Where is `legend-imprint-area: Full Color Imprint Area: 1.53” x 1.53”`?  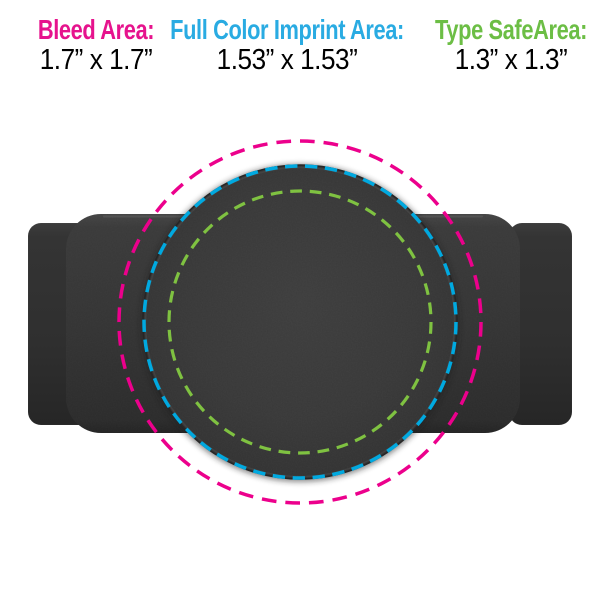 legend-imprint-area: Full Color Imprint Area: 1.53” x 1.53” is located at coordinates (287, 45).